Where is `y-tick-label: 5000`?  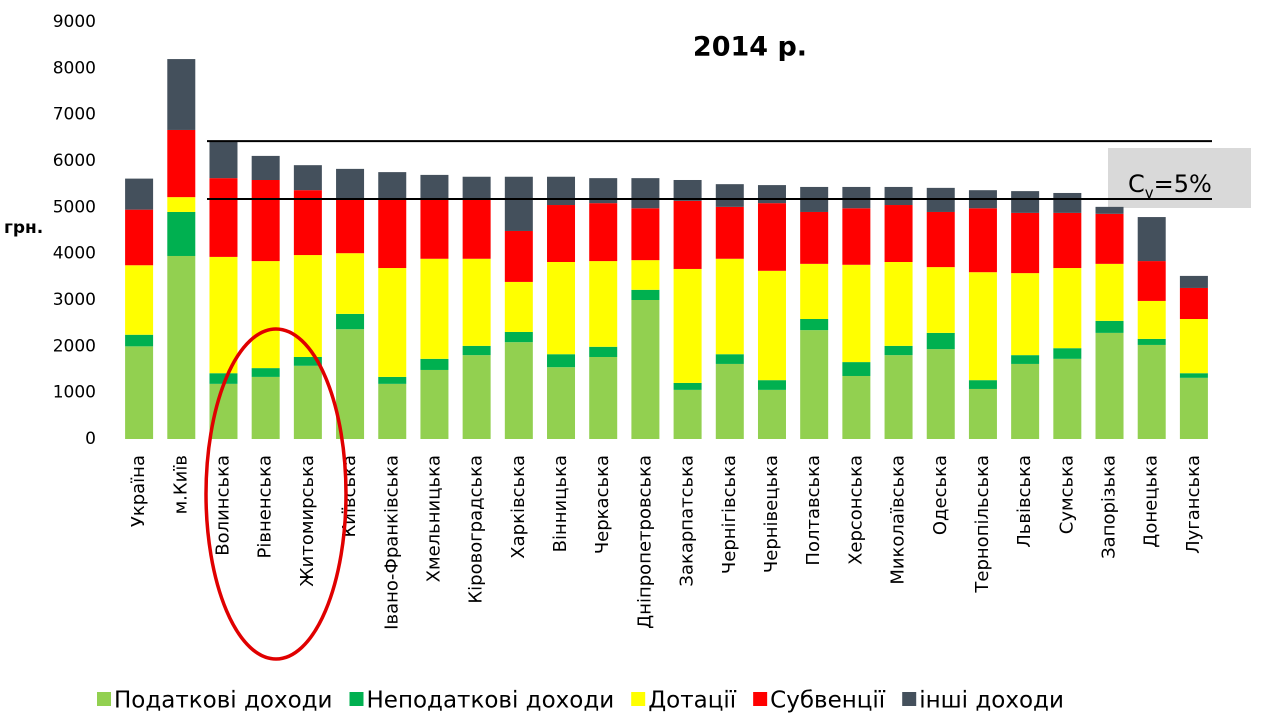
y-tick-label: 5000 is located at coordinates (74, 207).